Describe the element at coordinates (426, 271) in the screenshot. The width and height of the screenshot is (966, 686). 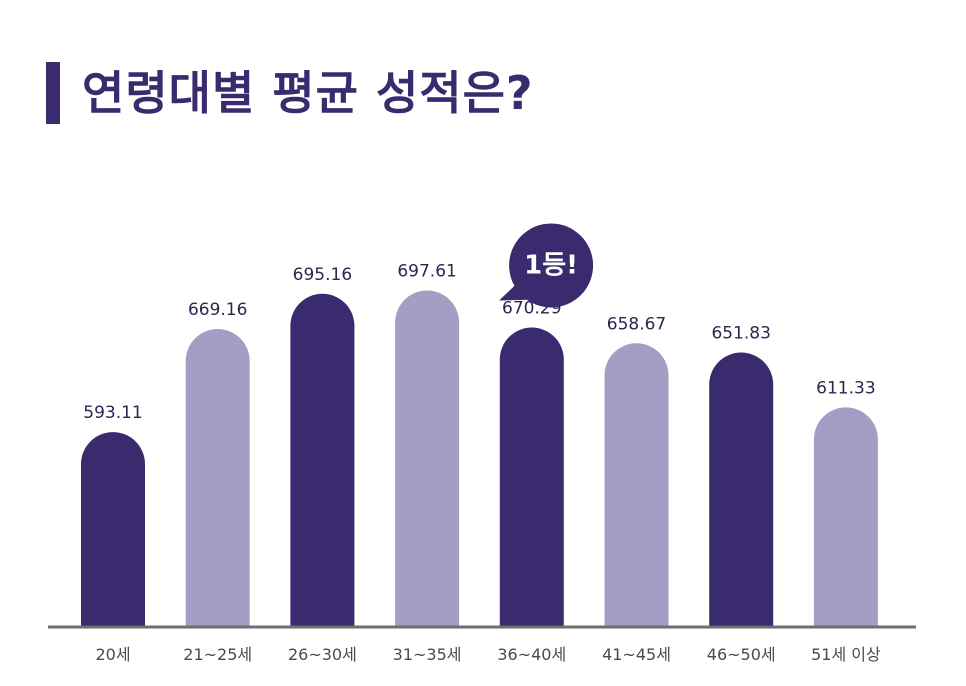
I see `value-label-3: 697.61` at that location.